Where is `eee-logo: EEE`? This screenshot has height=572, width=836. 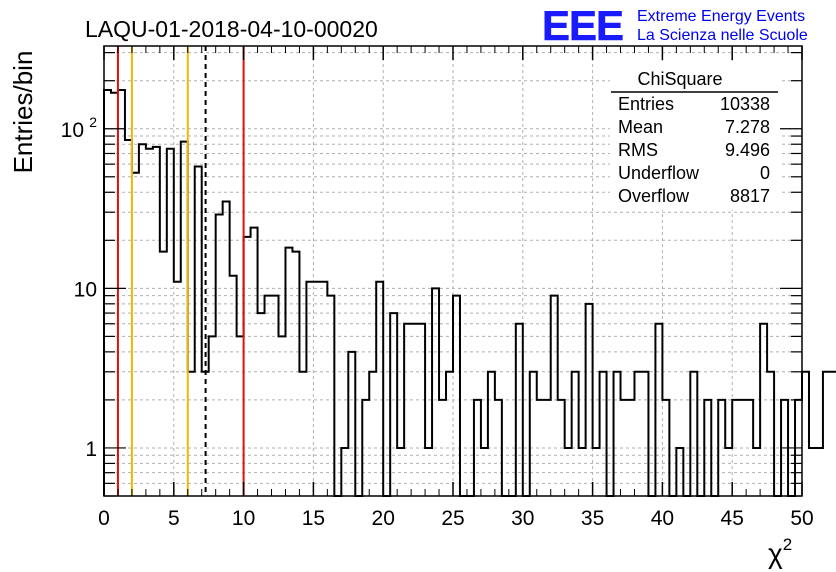 eee-logo: EEE is located at coordinates (582, 25).